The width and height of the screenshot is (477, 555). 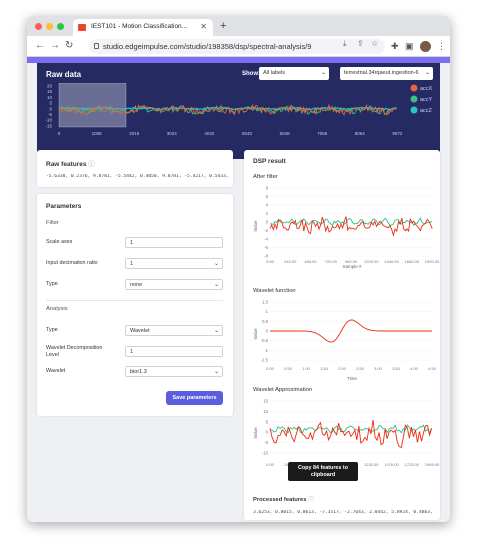 I want to click on x-tick-label: 1680.00, so click(x=412, y=261).